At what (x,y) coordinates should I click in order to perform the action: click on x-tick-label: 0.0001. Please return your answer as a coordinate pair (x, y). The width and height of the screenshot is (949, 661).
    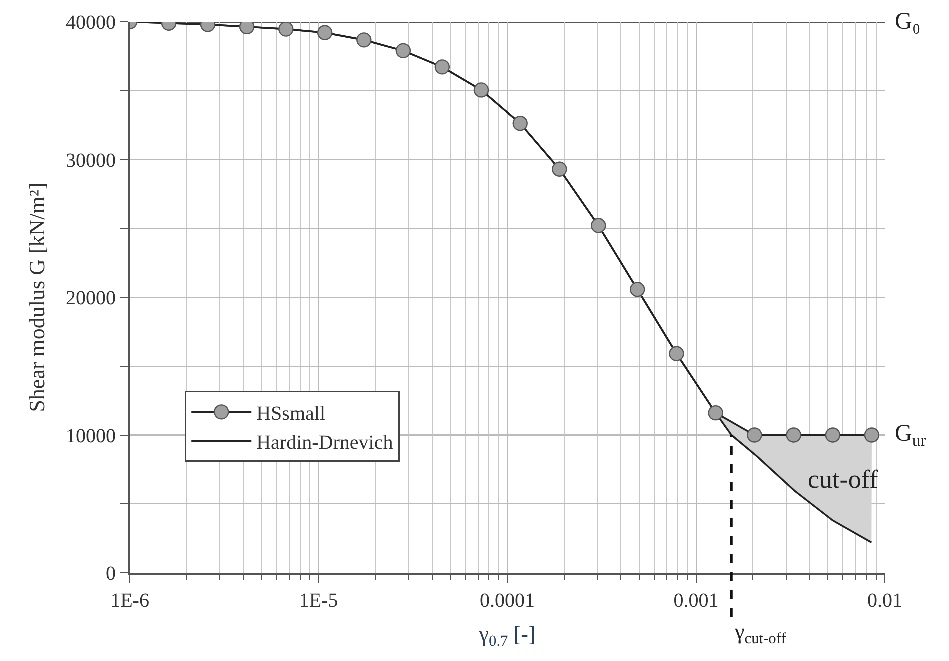
    Looking at the image, I should click on (507, 601).